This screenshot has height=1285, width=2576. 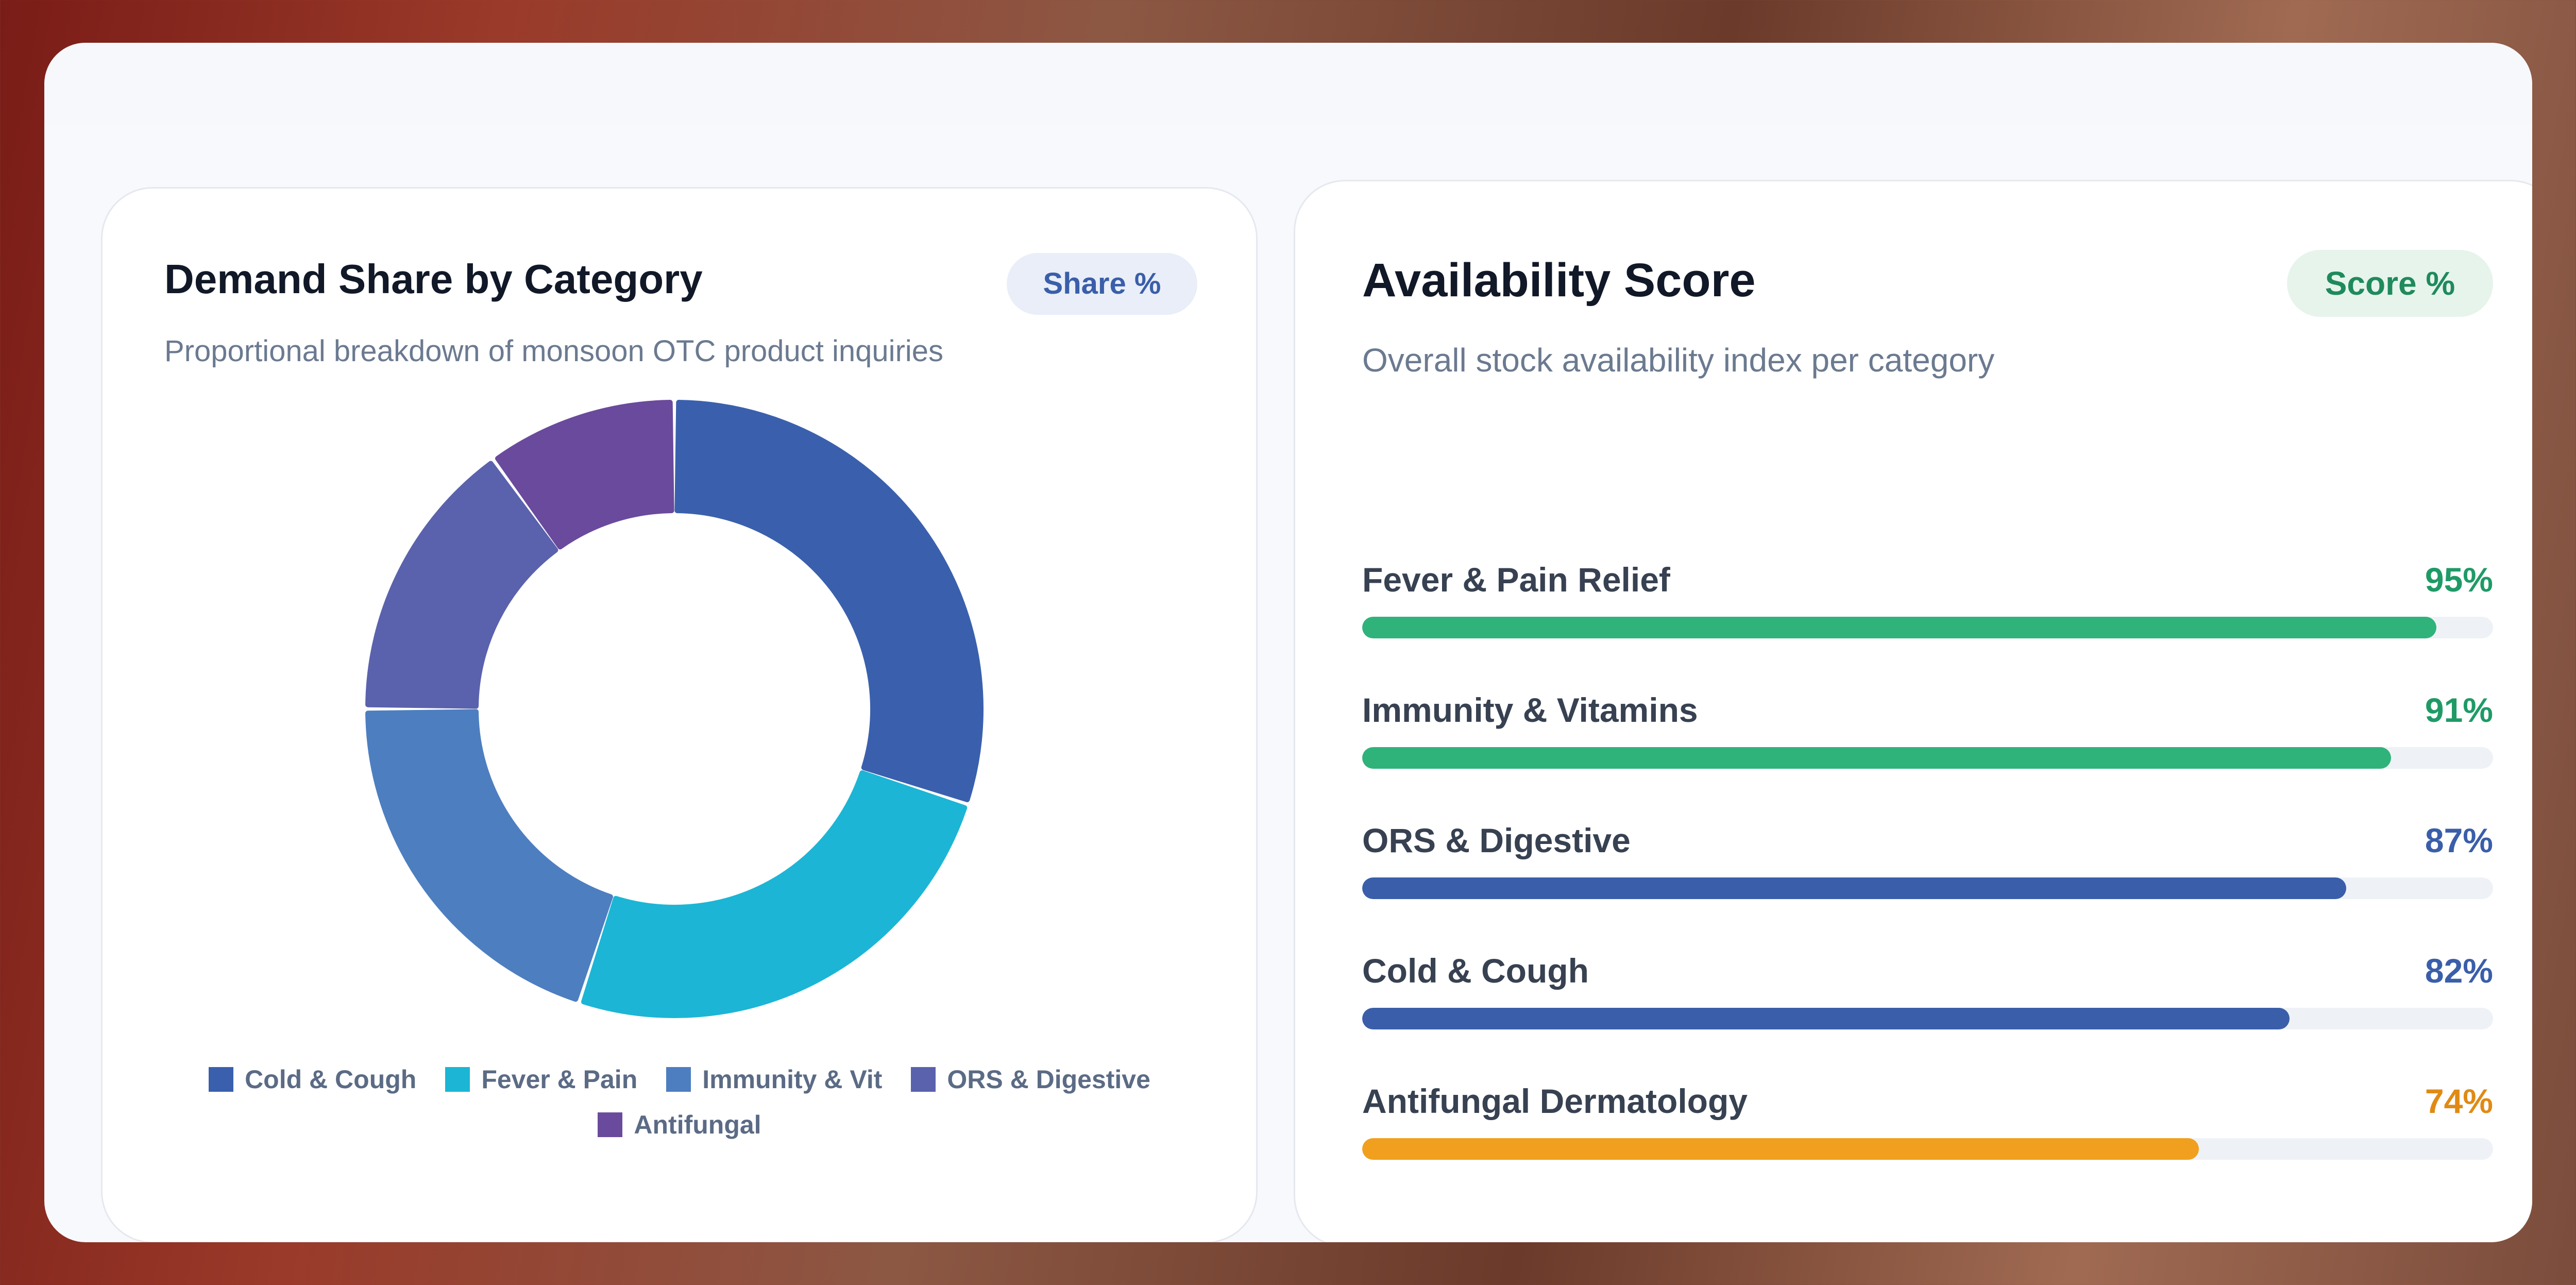 I want to click on availability-row-cold-cough: Cold & Cough 82%, so click(x=1927, y=1016).